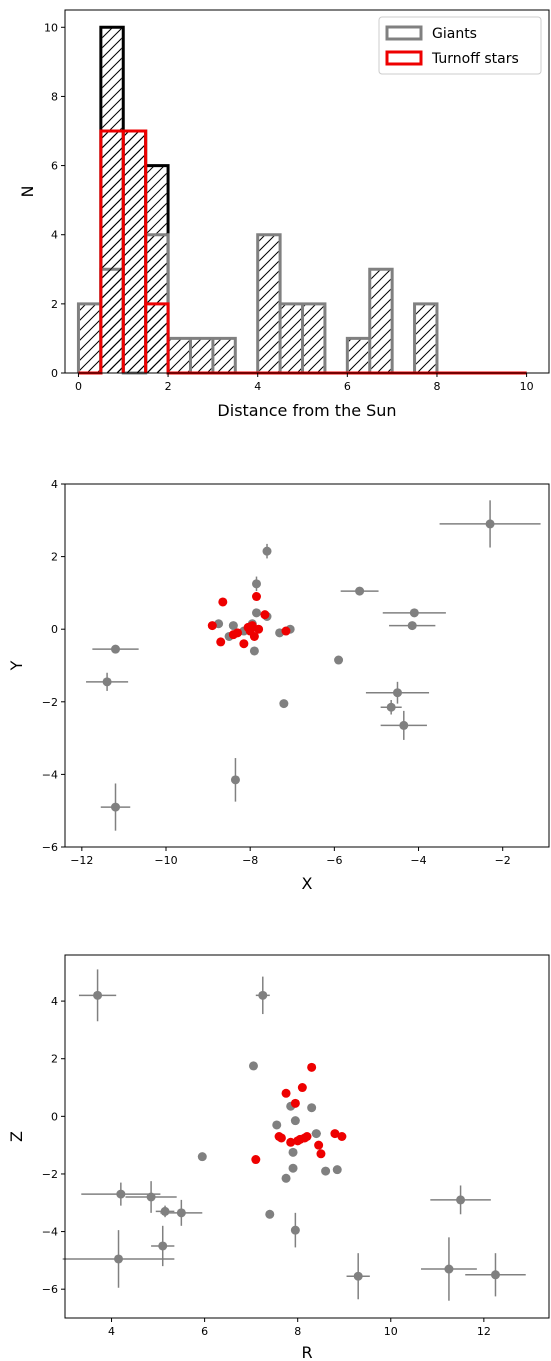  Describe the element at coordinates (436, 386) in the screenshot. I see `x-tick-label: 8` at that location.